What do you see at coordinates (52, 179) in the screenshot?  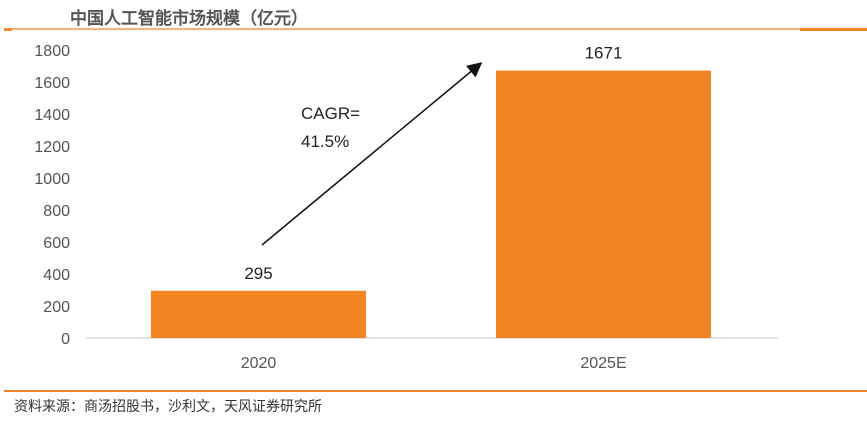 I see `y-tick-label: 1000` at bounding box center [52, 179].